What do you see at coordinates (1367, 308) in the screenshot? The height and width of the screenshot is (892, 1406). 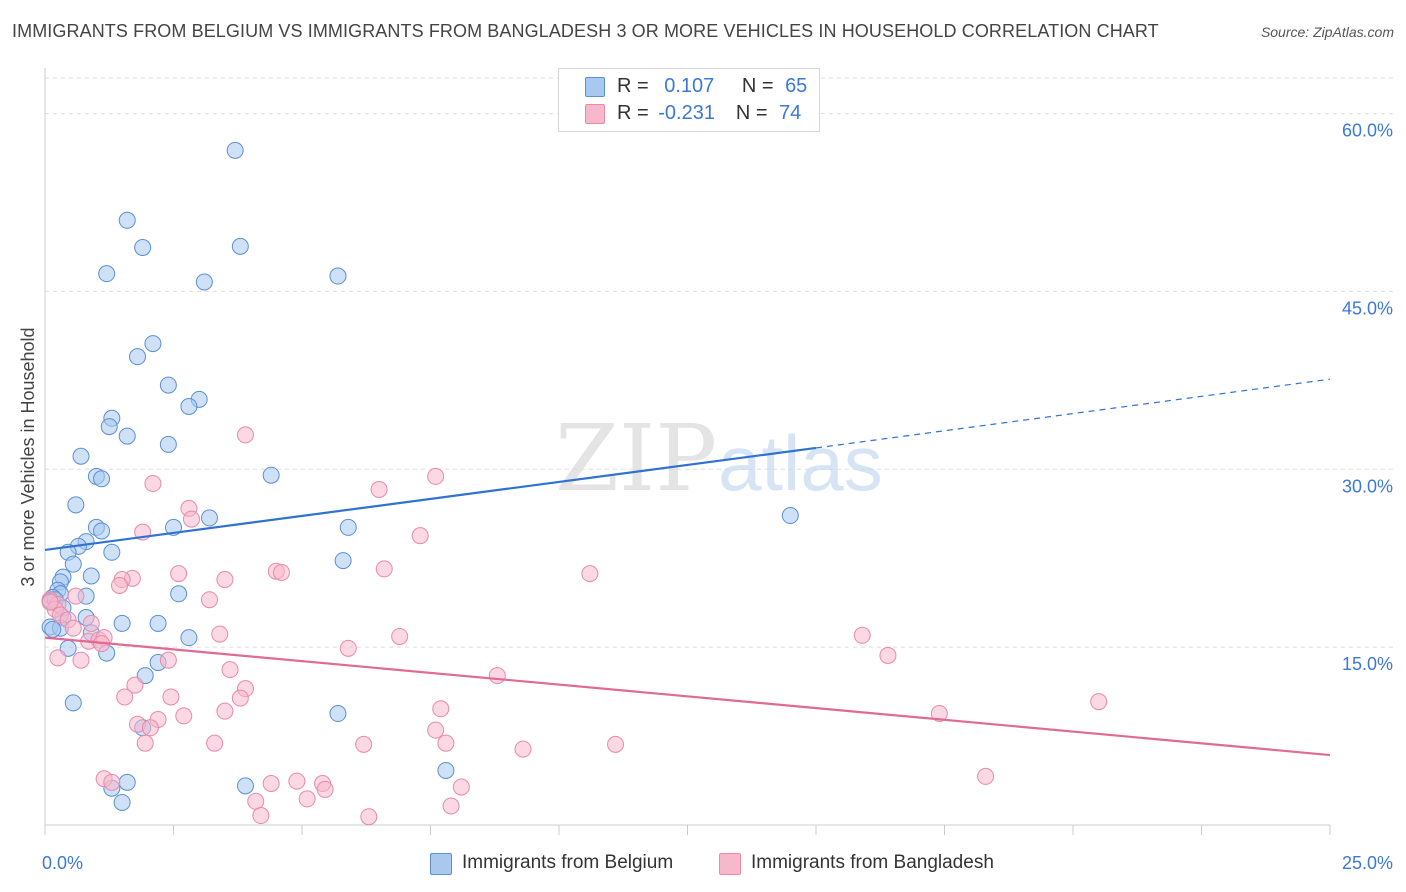 I see `y-tick-label: 45.0%` at bounding box center [1367, 308].